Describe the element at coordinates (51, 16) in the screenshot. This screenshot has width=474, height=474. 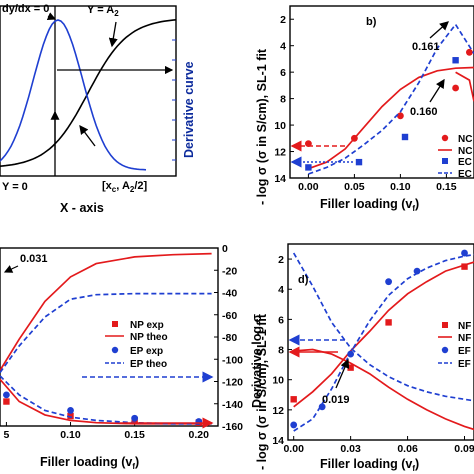
I see `panel-a-dydx-arrow` at that location.